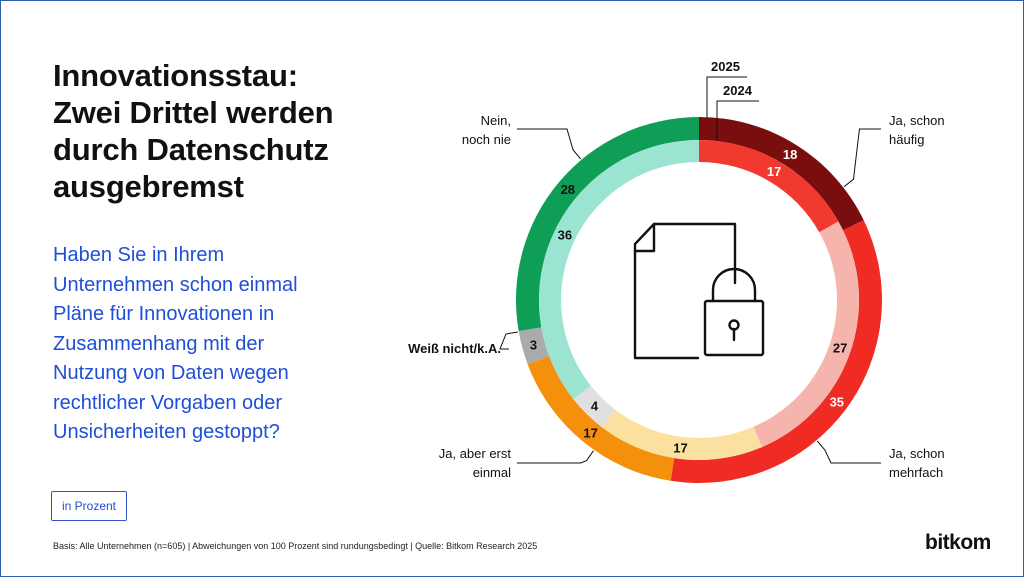 The height and width of the screenshot is (577, 1024). I want to click on value-label-2024-weiss_nicht: 4, so click(595, 406).